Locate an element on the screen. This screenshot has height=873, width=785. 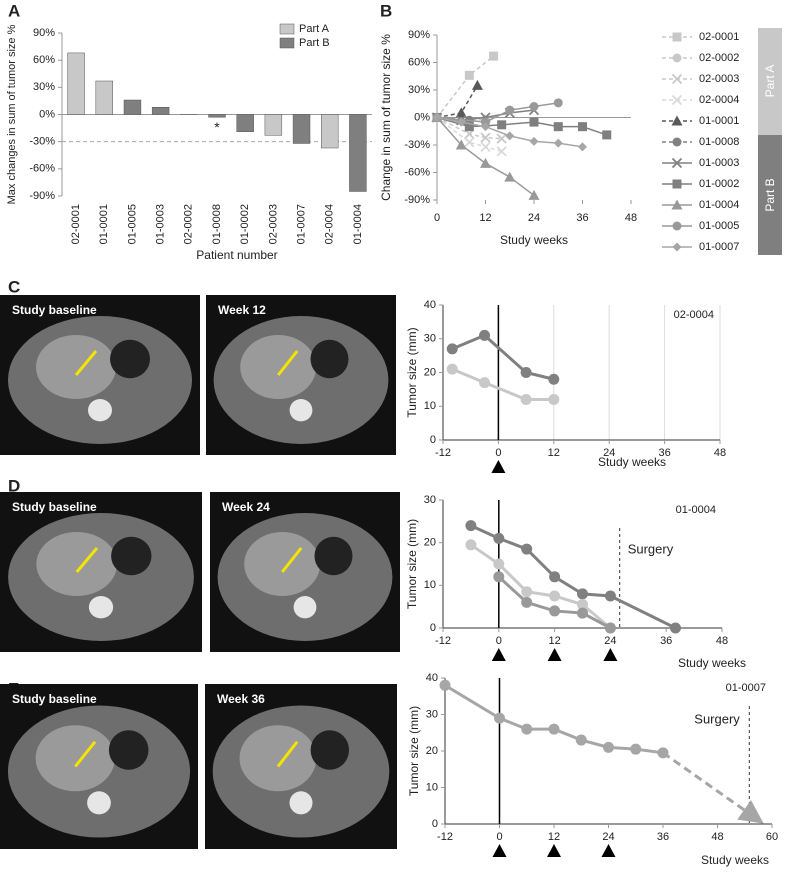
legend-label: 02-0004 is located at coordinates (719, 100).